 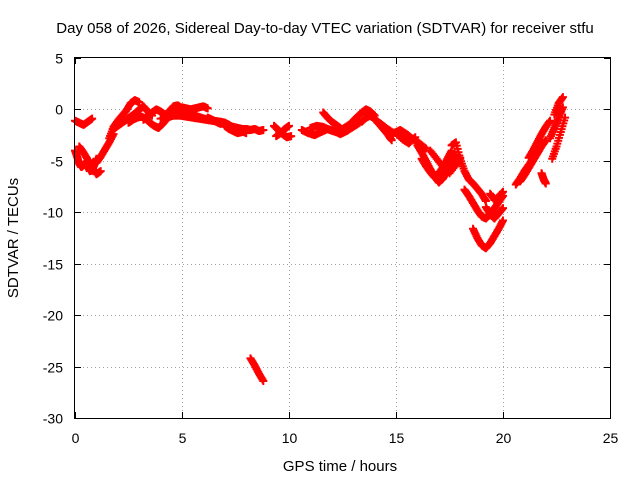 I want to click on x-tick-label: 25, so click(x=611, y=438).